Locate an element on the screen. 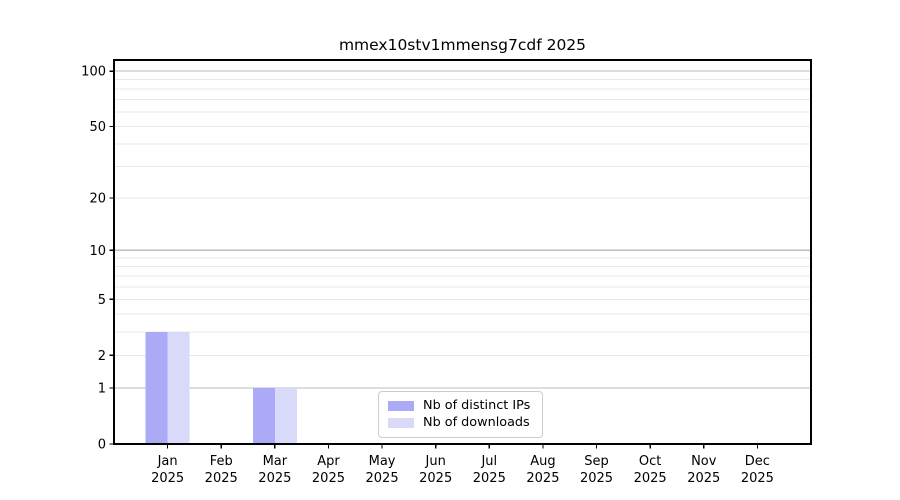 The height and width of the screenshot is (500, 900). x-tick-label-month: Nov is located at coordinates (704, 461).